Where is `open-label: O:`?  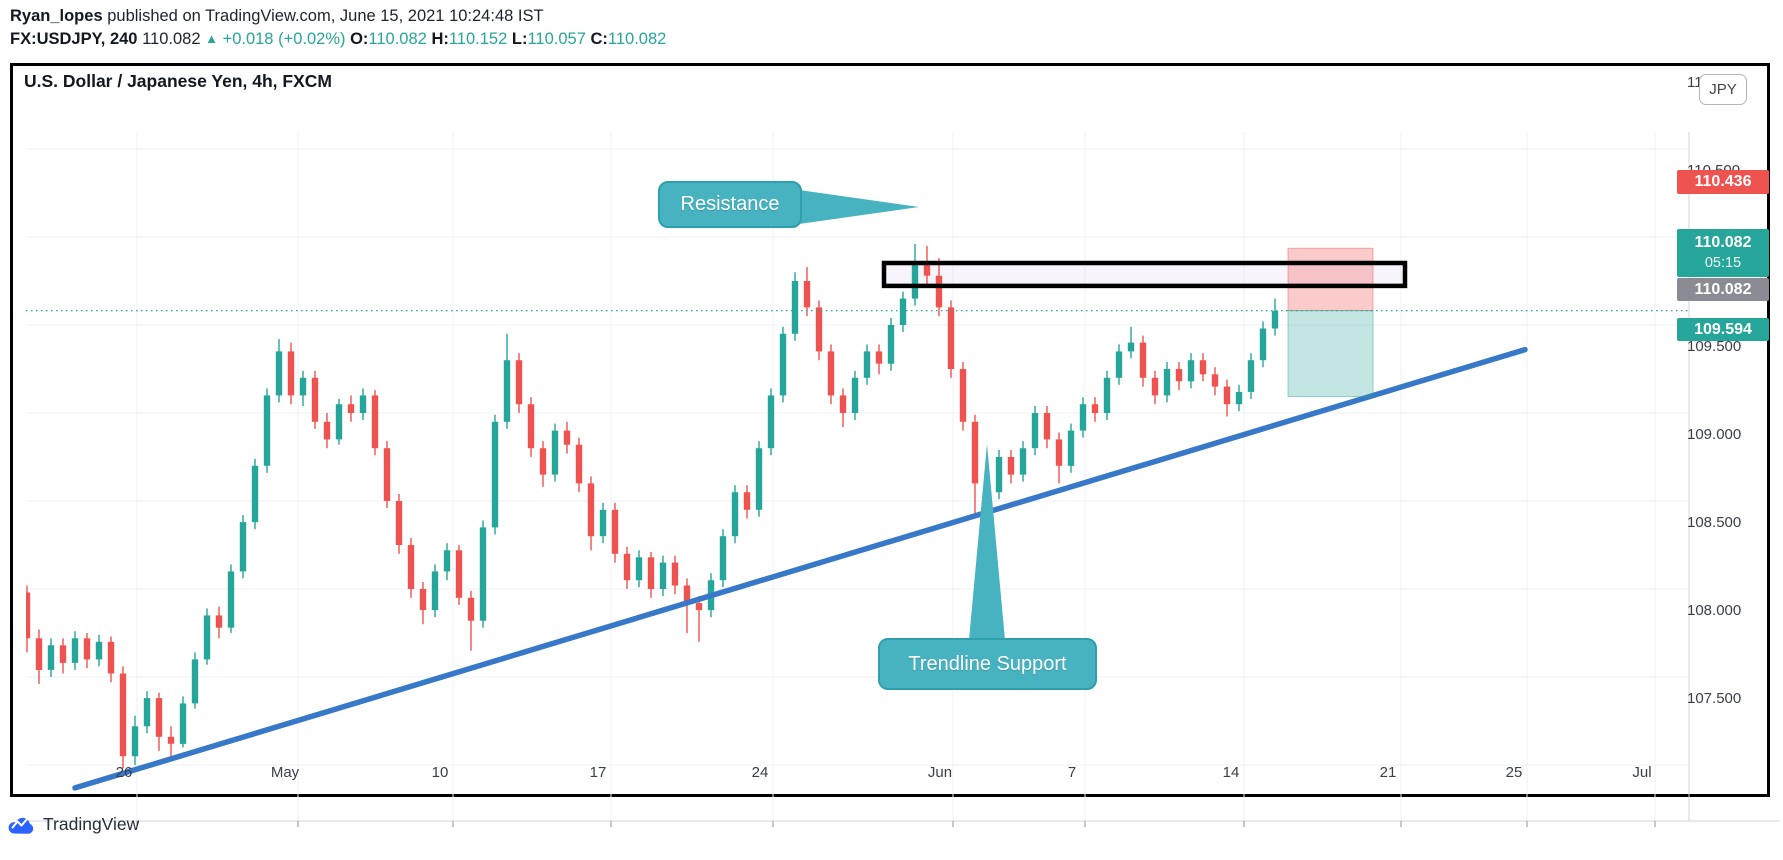
open-label: O: is located at coordinates (359, 39).